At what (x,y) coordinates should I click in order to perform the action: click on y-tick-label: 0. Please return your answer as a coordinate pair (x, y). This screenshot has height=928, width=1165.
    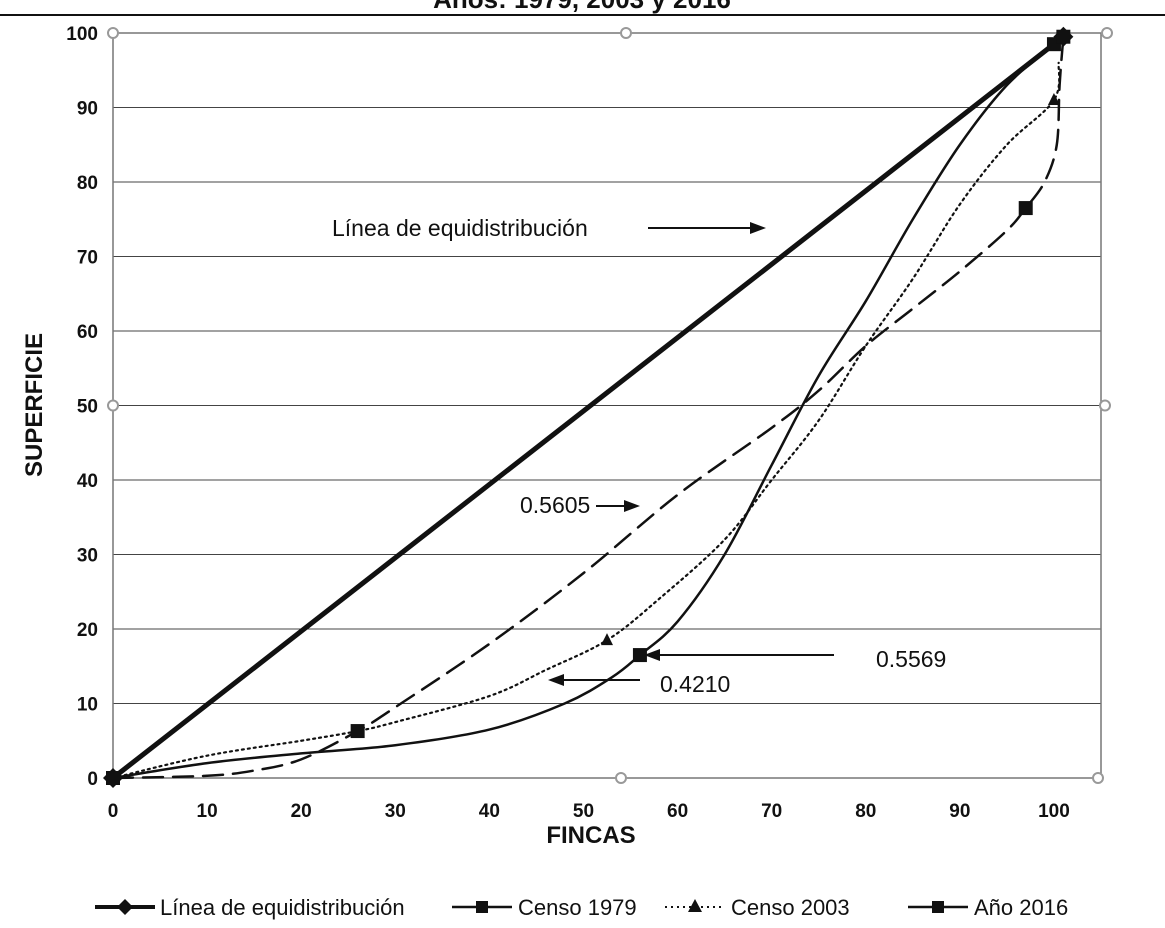
    Looking at the image, I should click on (92, 779).